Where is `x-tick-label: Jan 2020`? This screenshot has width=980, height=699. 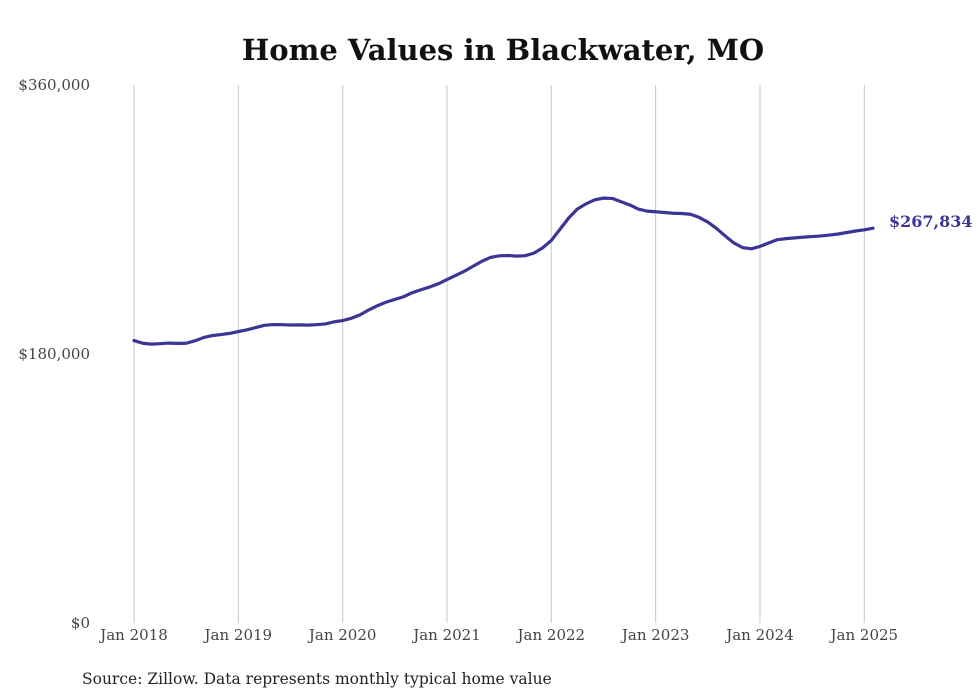
x-tick-label: Jan 2020 is located at coordinates (342, 635).